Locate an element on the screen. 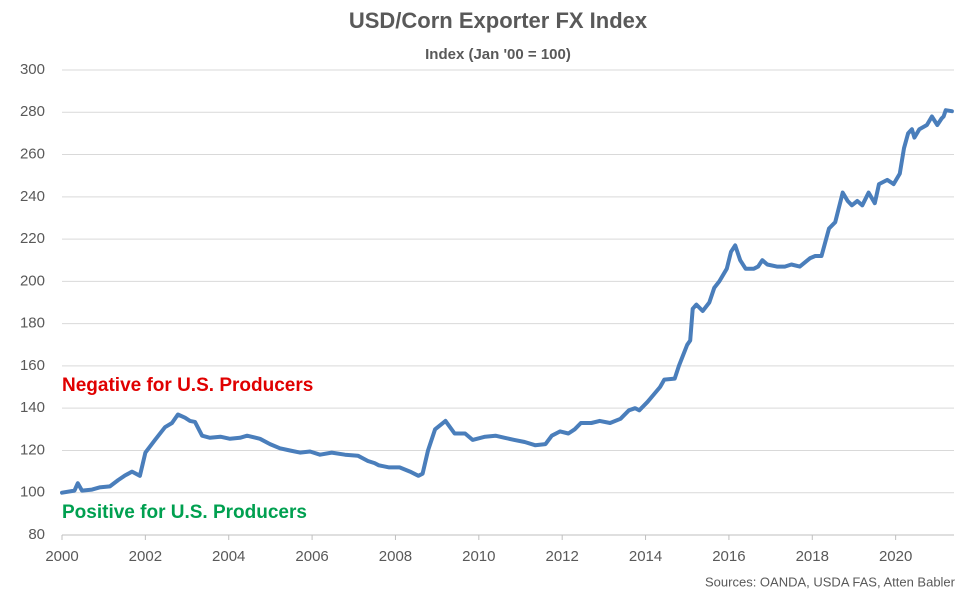  y-tick-label: 200 is located at coordinates (32, 280).